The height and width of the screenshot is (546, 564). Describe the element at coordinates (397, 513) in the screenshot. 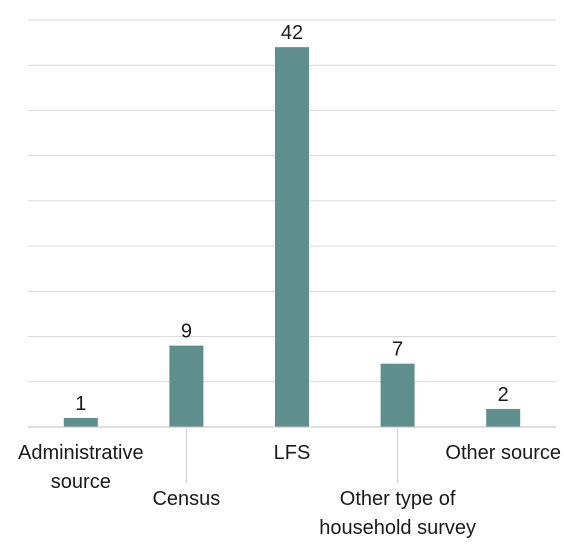

I see `category-tick-label: Other type of household survey` at that location.